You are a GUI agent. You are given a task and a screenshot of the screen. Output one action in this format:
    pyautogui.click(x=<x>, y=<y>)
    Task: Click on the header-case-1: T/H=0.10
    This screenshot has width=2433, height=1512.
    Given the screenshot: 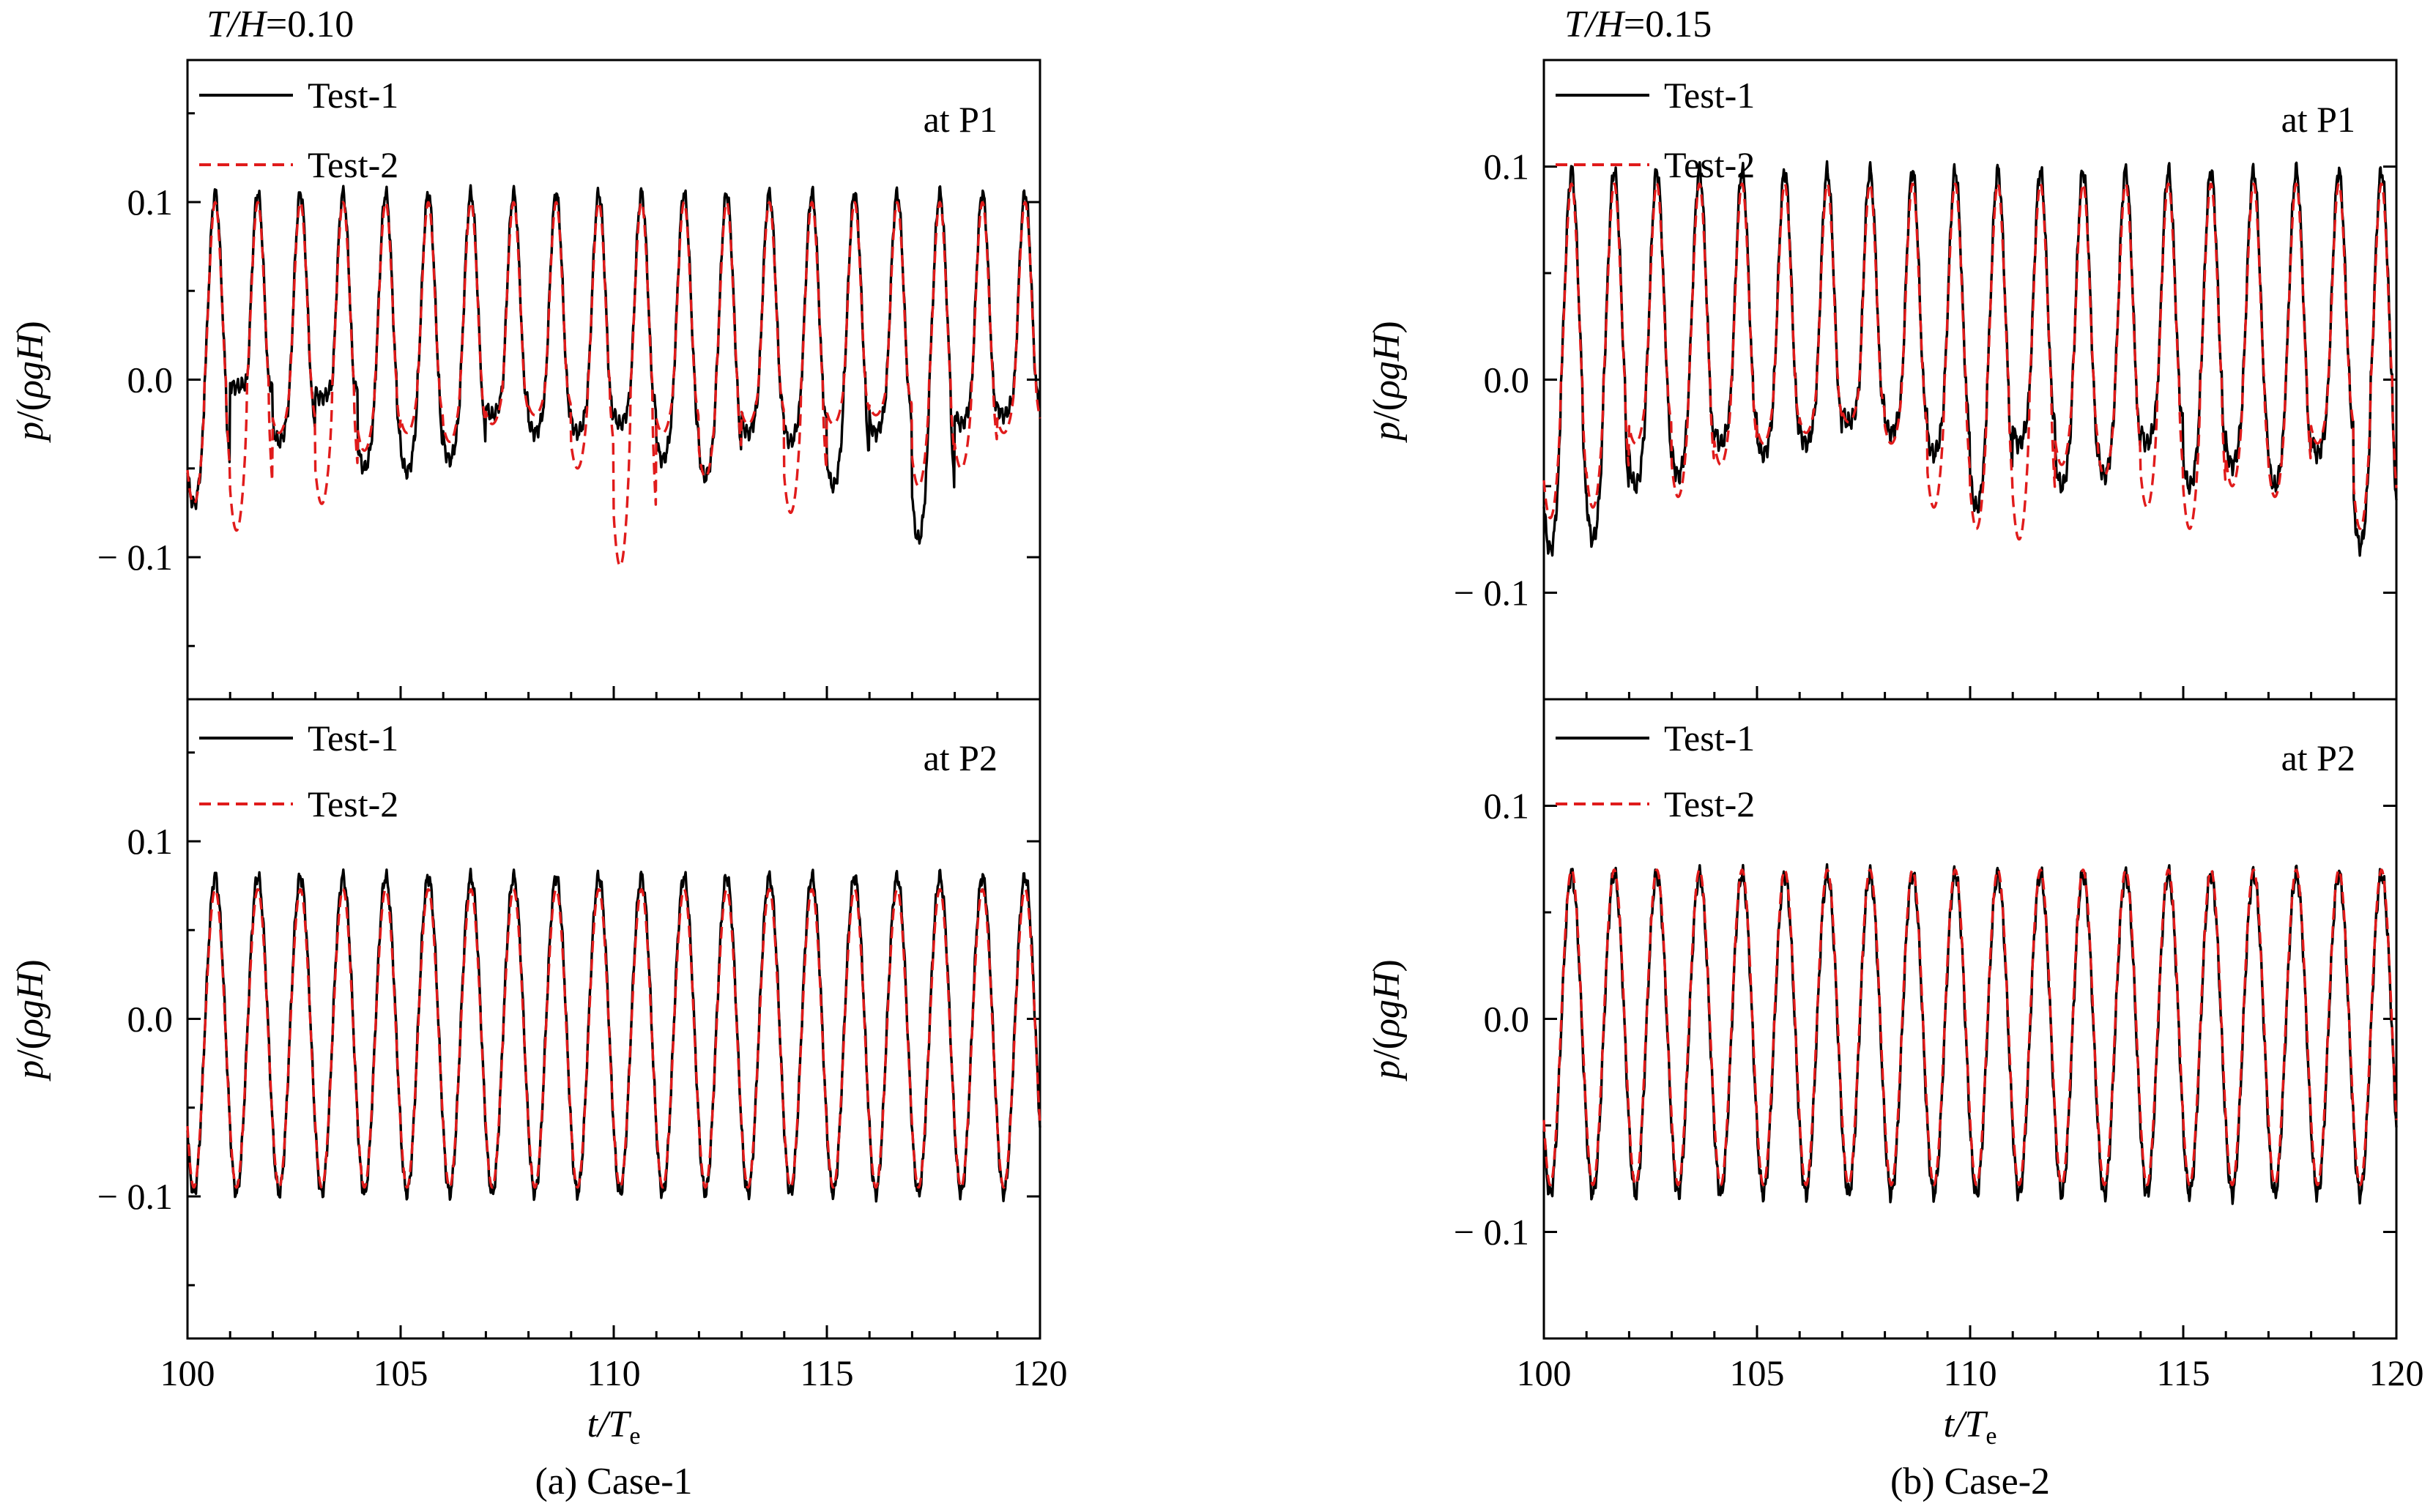 What is the action you would take?
    pyautogui.click(x=281, y=24)
    